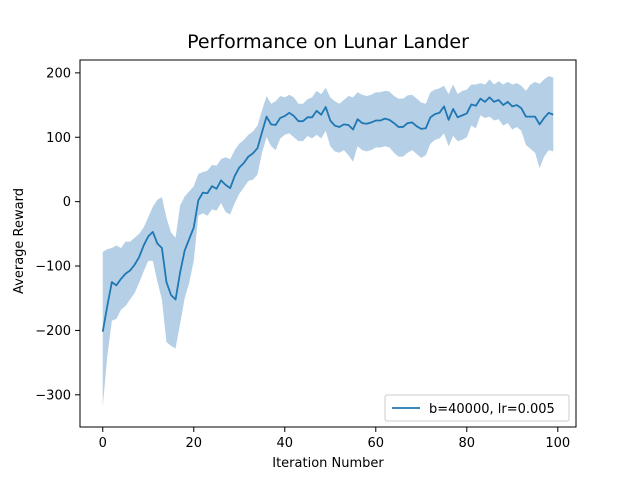  What do you see at coordinates (103, 443) in the screenshot?
I see `x-tick-label: 0` at bounding box center [103, 443].